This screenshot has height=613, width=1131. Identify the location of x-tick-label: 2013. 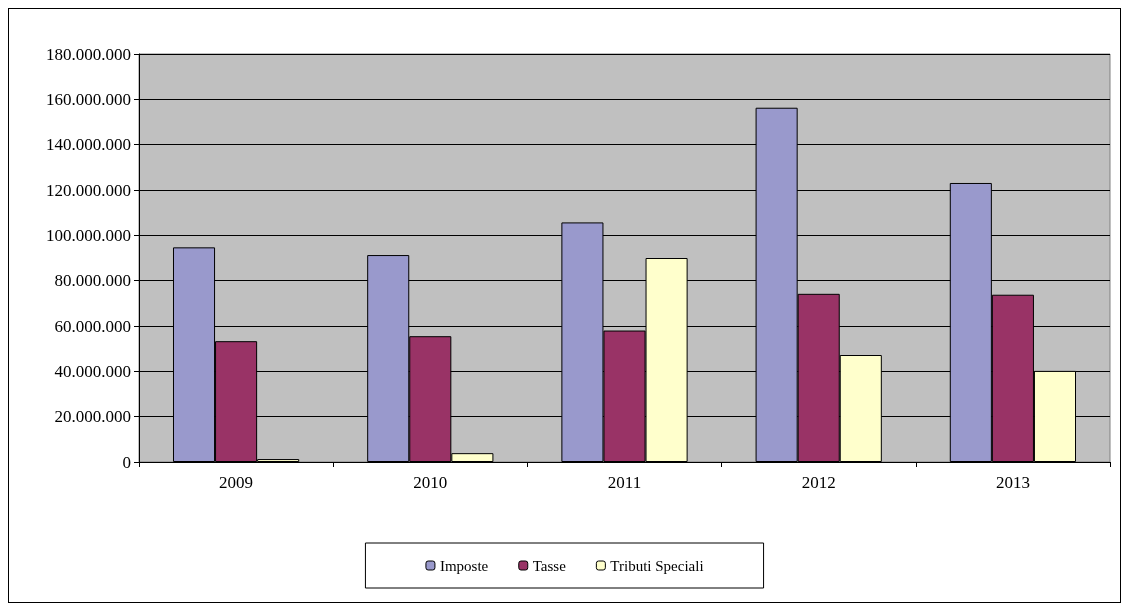
(1012, 482).